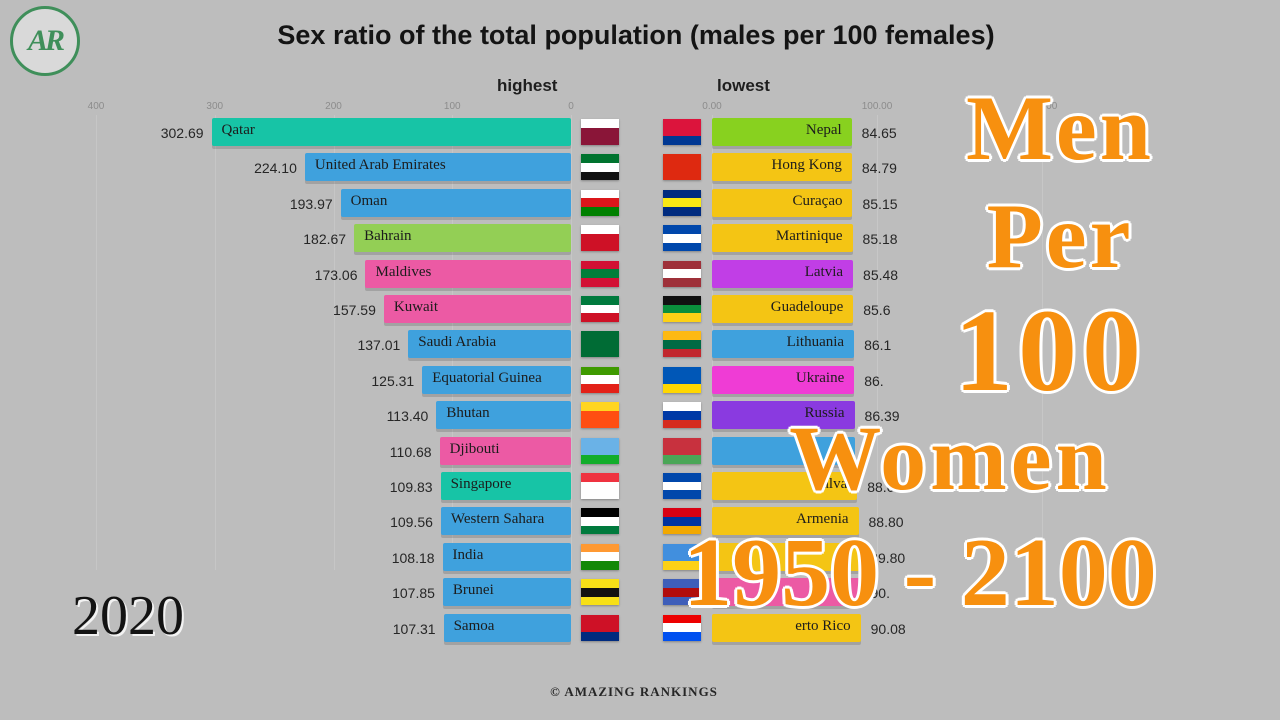  Describe the element at coordinates (527, 85) in the screenshot. I see `highest-heading: highest` at that location.